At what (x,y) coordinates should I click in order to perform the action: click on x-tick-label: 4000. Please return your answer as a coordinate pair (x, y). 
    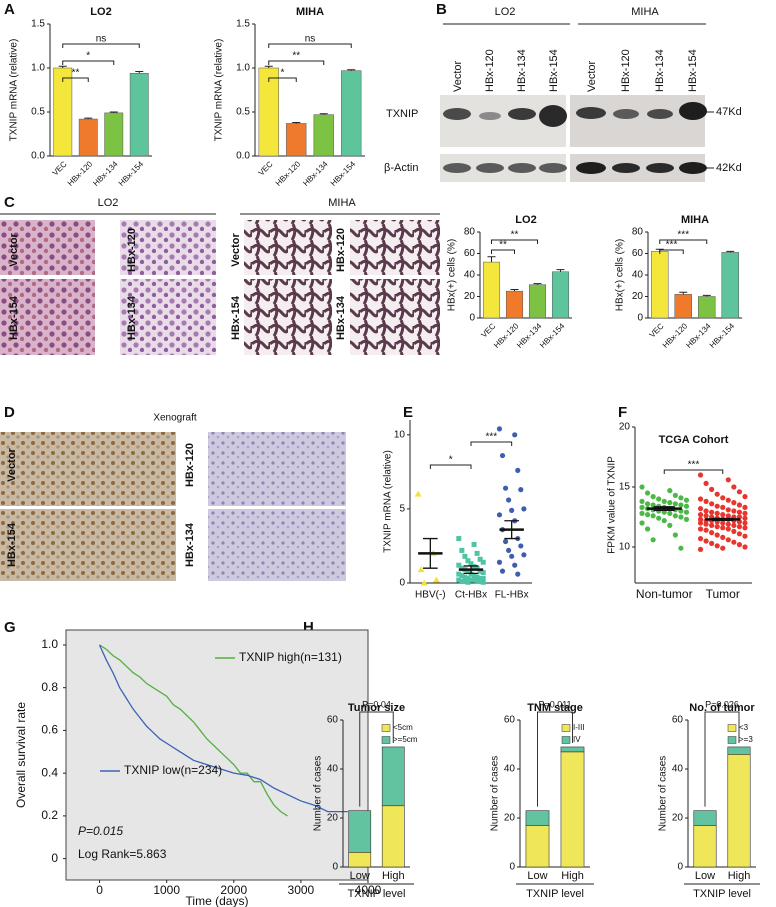
    Looking at the image, I should click on (368, 890).